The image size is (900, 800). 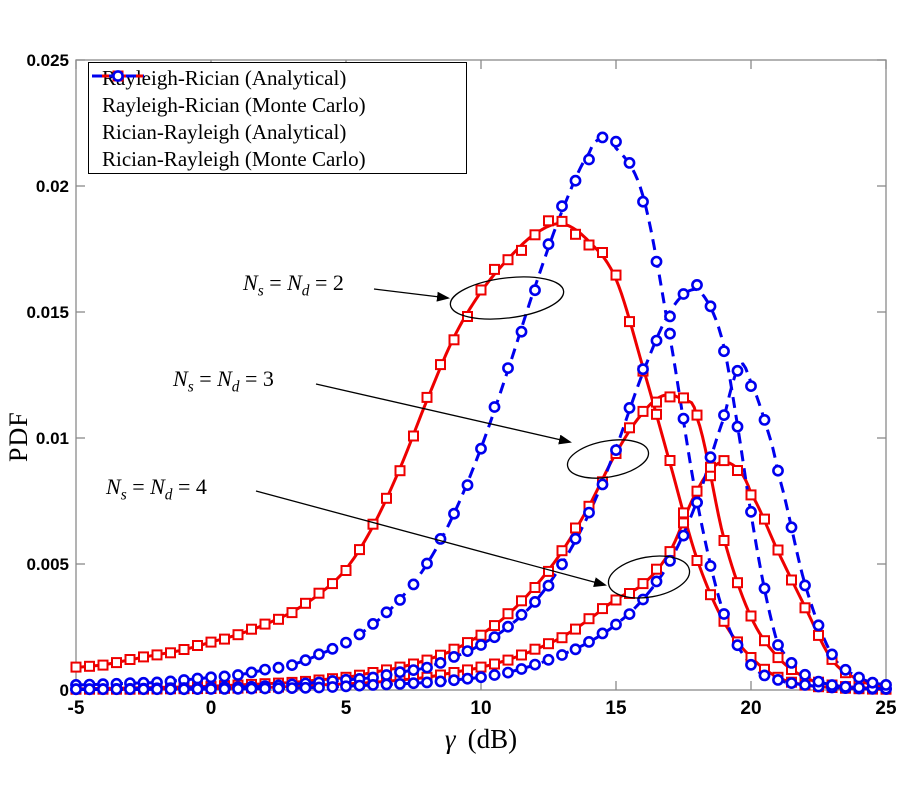 What do you see at coordinates (616, 708) in the screenshot?
I see `x-tick-label: 15` at bounding box center [616, 708].